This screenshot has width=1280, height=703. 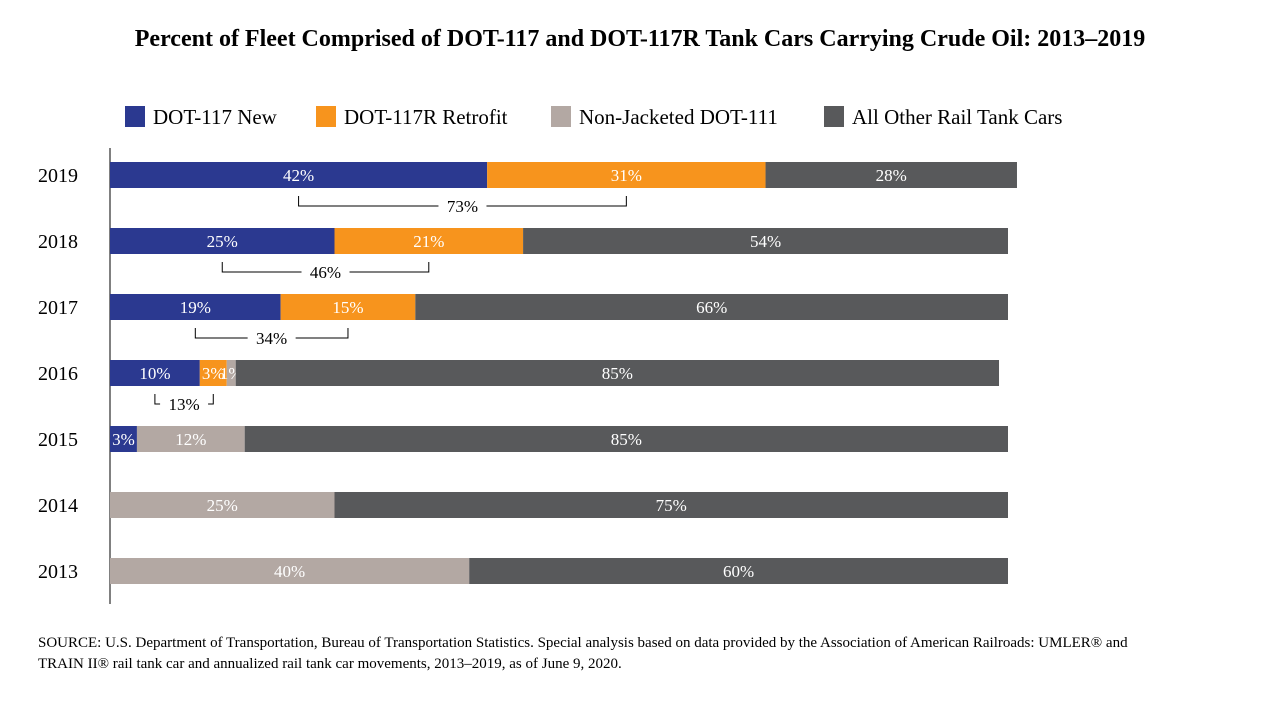 What do you see at coordinates (519, 387) in the screenshot?
I see `bar-row-2016: 2016 10% 3%1% 85%13%` at bounding box center [519, 387].